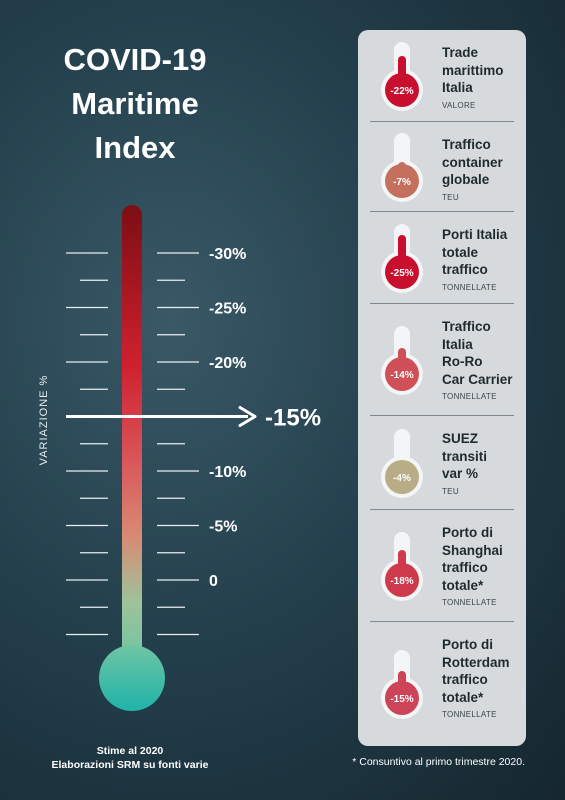 The width and height of the screenshot is (565, 800). I want to click on thermometer-icon: -22%, so click(402, 76).